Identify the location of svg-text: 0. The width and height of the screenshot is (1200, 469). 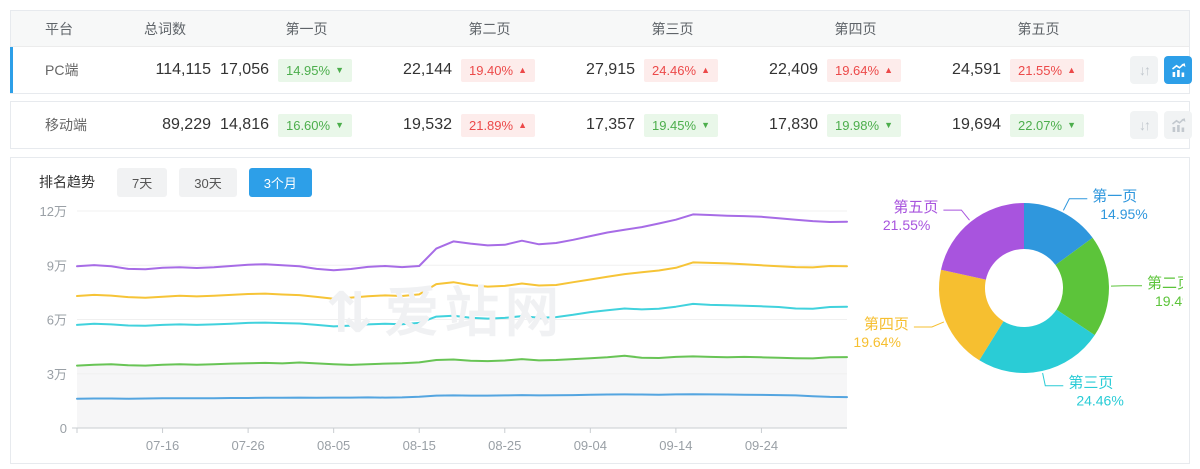
(63, 428).